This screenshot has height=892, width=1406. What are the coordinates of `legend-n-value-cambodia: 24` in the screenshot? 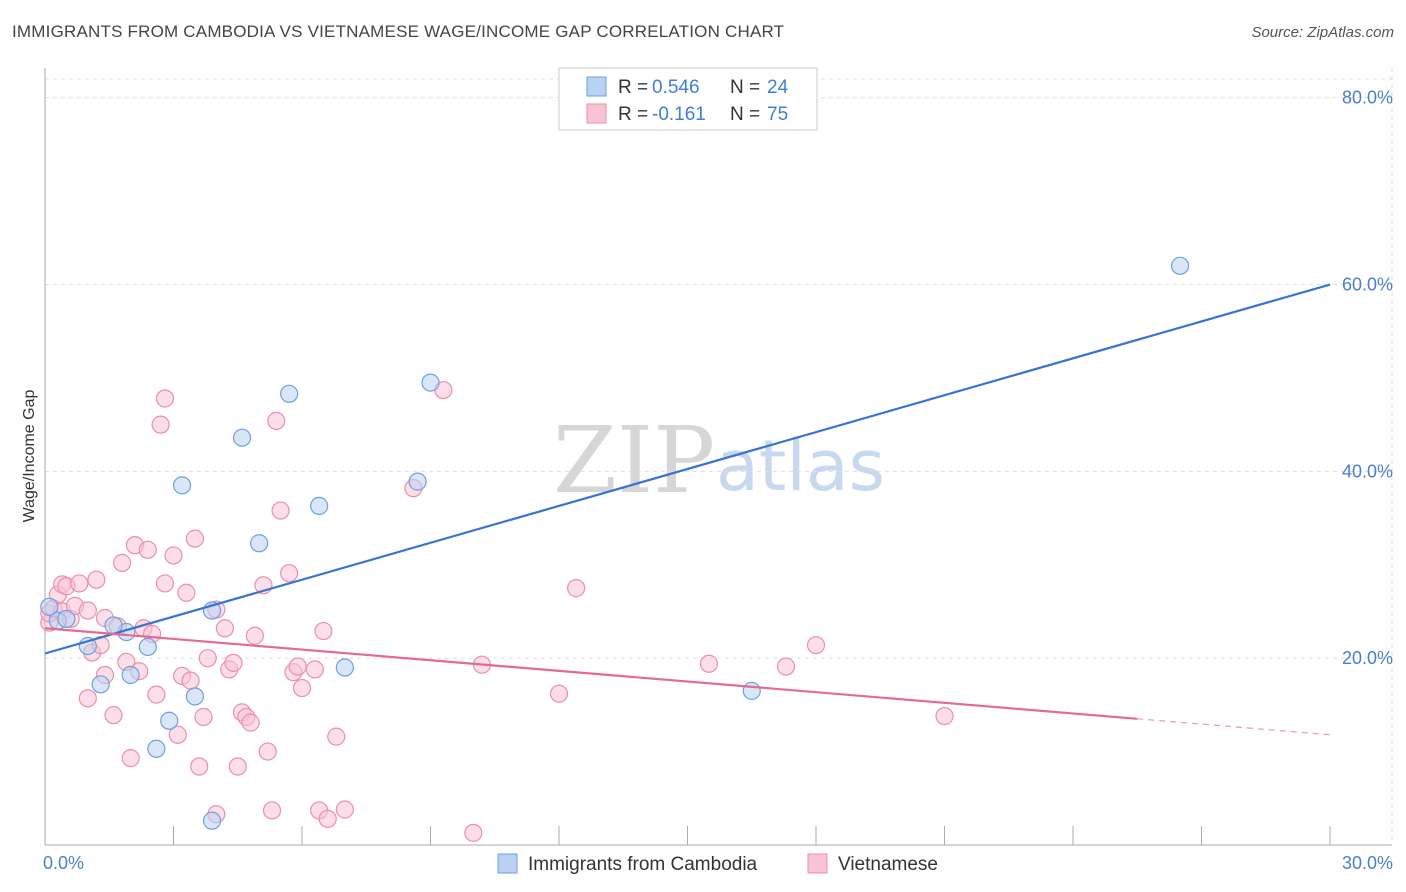 It's located at (778, 87).